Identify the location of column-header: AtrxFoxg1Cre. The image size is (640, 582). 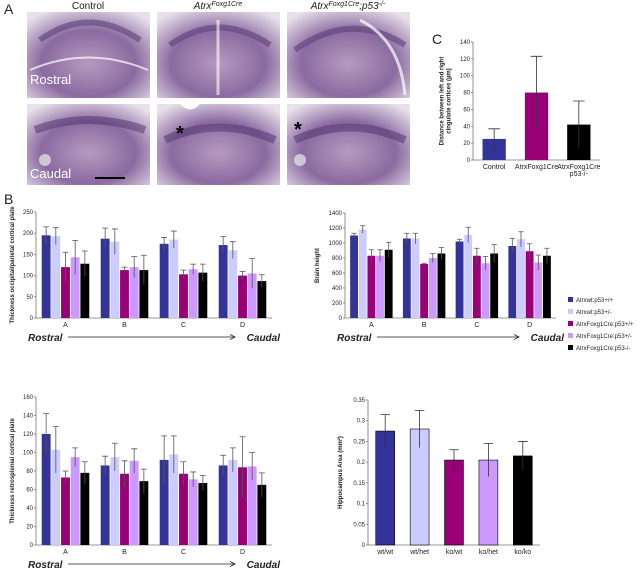
(218, 7).